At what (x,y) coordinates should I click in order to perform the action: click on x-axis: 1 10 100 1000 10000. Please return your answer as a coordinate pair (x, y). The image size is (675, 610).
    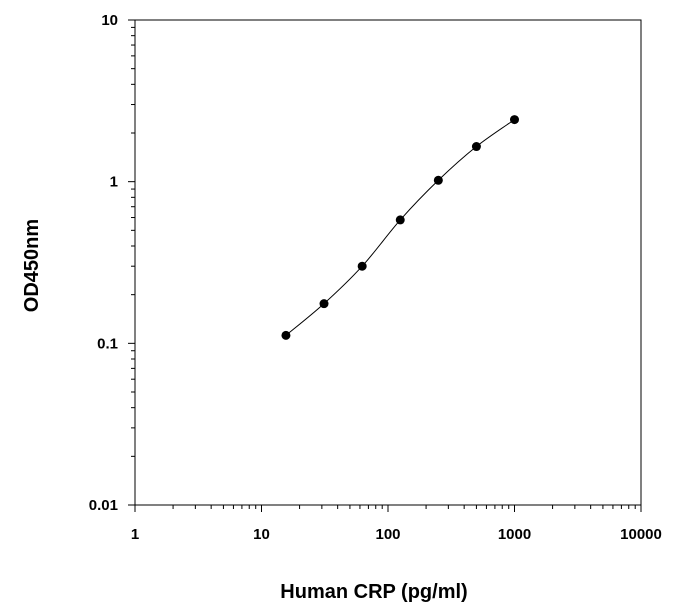
    Looking at the image, I should click on (396, 524).